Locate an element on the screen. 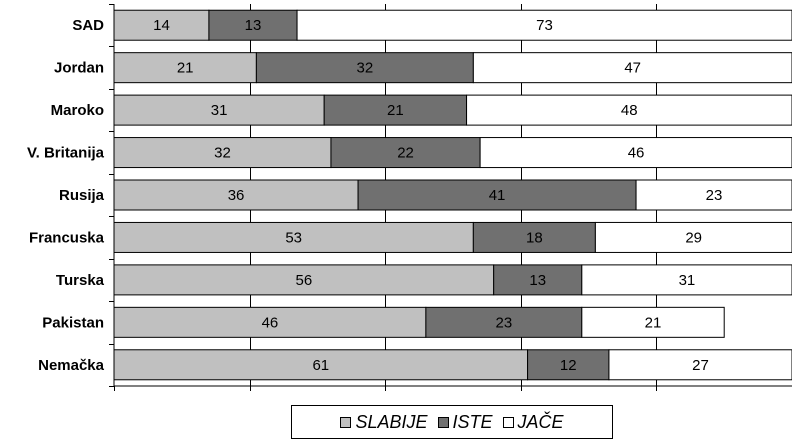 Image resolution: width=792 pixels, height=446 pixels. legend-item-jace: JAČE is located at coordinates (533, 422).